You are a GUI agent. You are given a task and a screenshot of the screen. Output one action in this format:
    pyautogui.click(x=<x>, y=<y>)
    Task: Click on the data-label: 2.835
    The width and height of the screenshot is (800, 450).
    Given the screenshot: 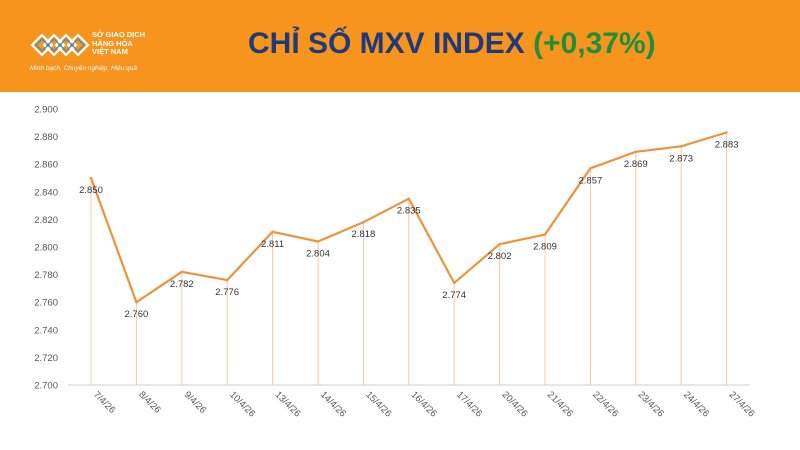 What is the action you would take?
    pyautogui.click(x=409, y=211)
    